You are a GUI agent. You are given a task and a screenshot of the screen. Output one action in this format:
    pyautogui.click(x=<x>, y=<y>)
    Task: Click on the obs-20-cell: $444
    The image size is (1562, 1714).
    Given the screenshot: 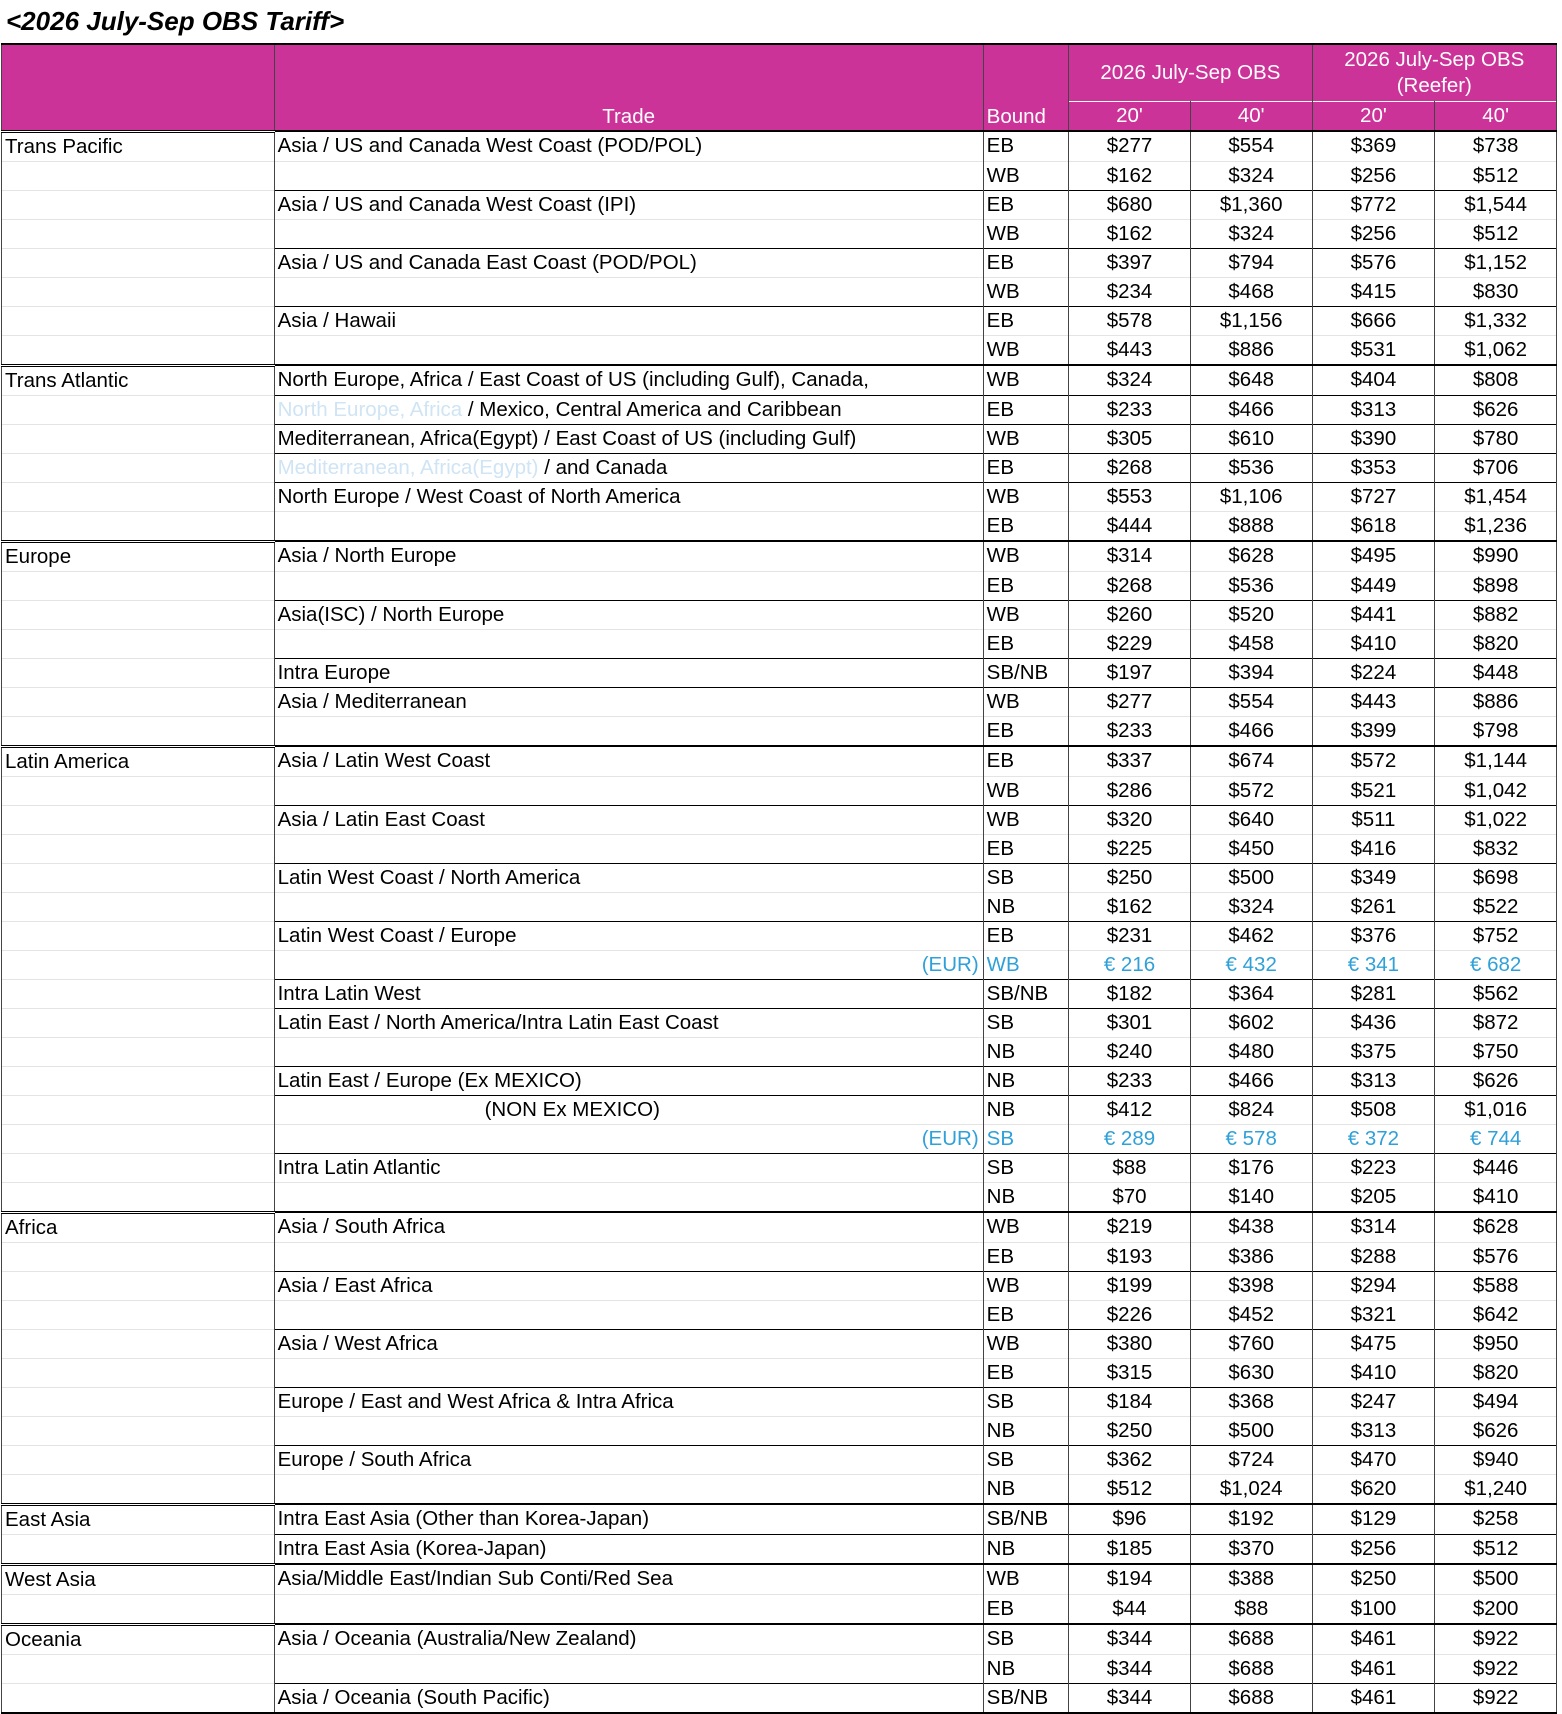 What is the action you would take?
    pyautogui.click(x=1129, y=525)
    